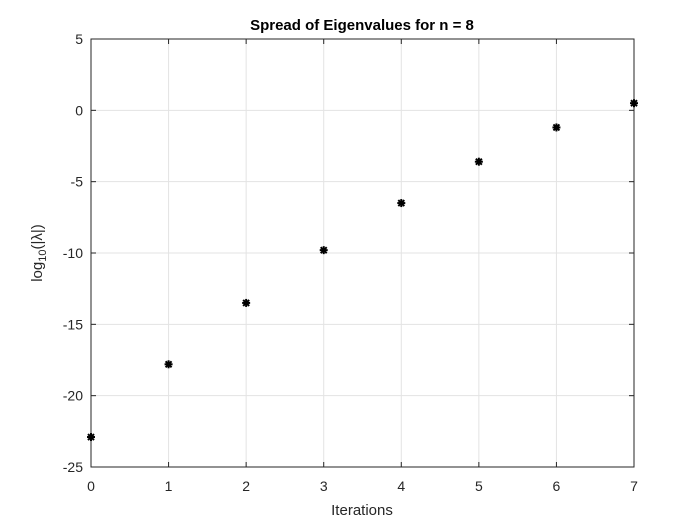 This screenshot has width=700, height=525. Describe the element at coordinates (479, 486) in the screenshot. I see `x-tick-label: 5` at that location.